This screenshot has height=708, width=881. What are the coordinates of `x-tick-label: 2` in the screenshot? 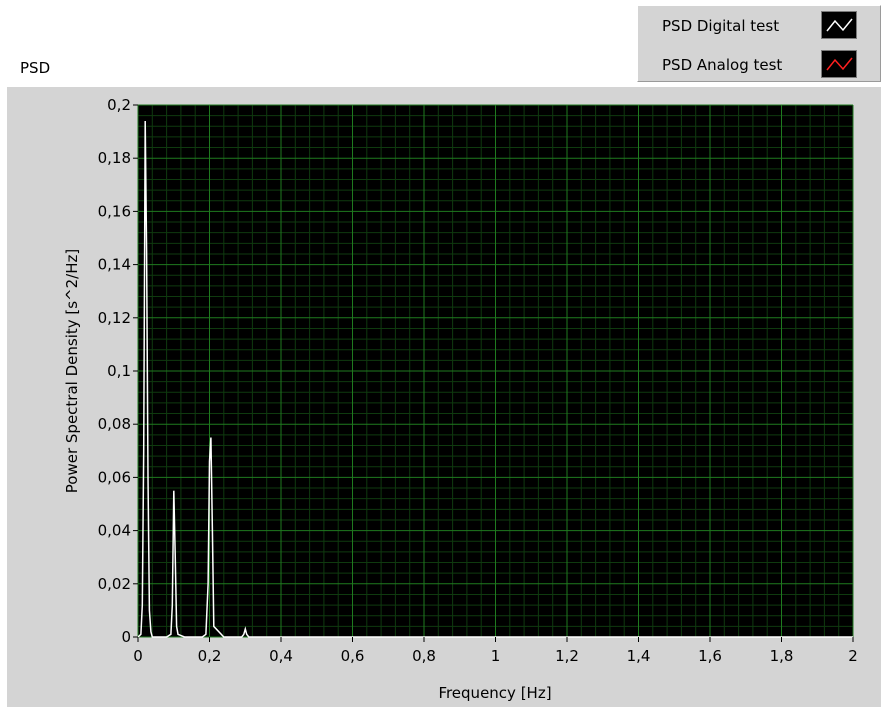 It's located at (853, 656).